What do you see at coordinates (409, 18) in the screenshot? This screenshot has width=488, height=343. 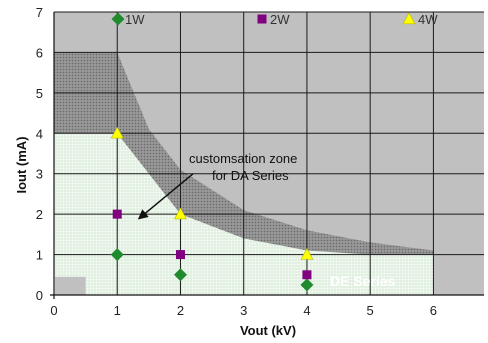 I see `legend-marker-4w` at bounding box center [409, 18].